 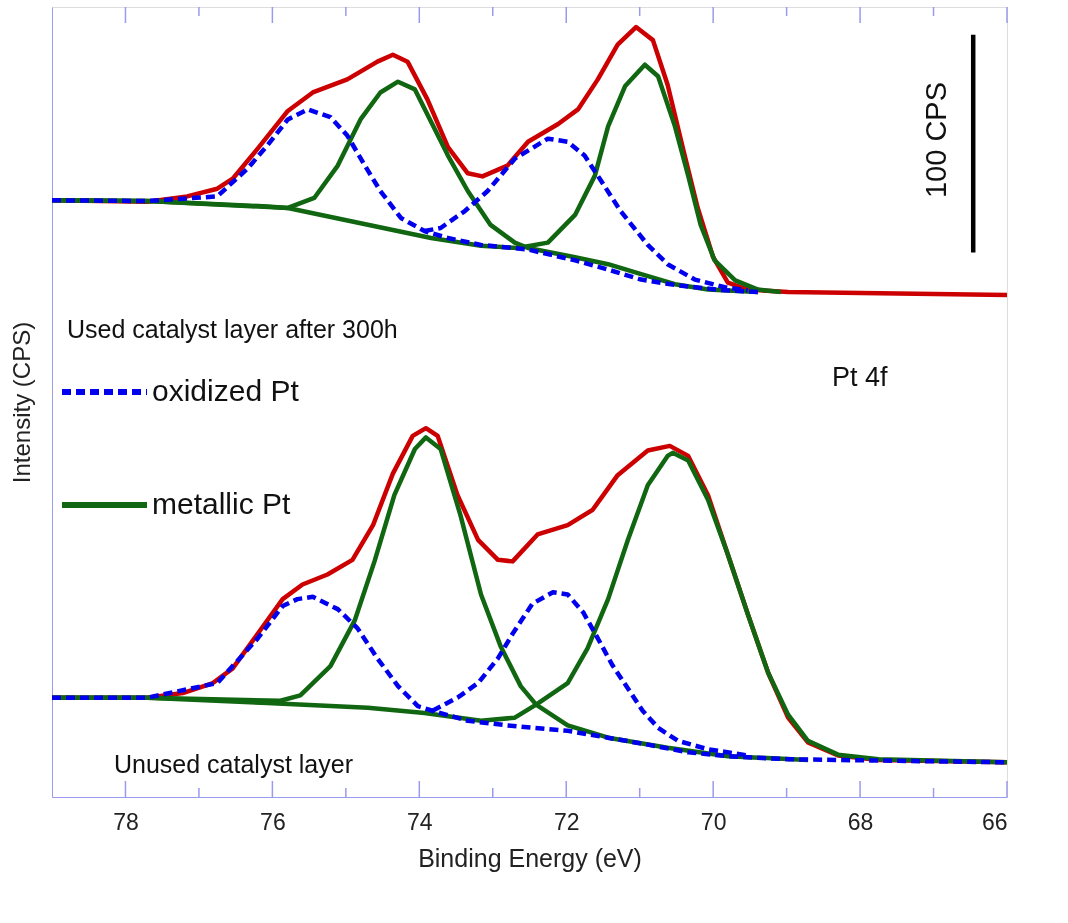 I want to click on x-tick-label: 68, so click(x=860, y=821).